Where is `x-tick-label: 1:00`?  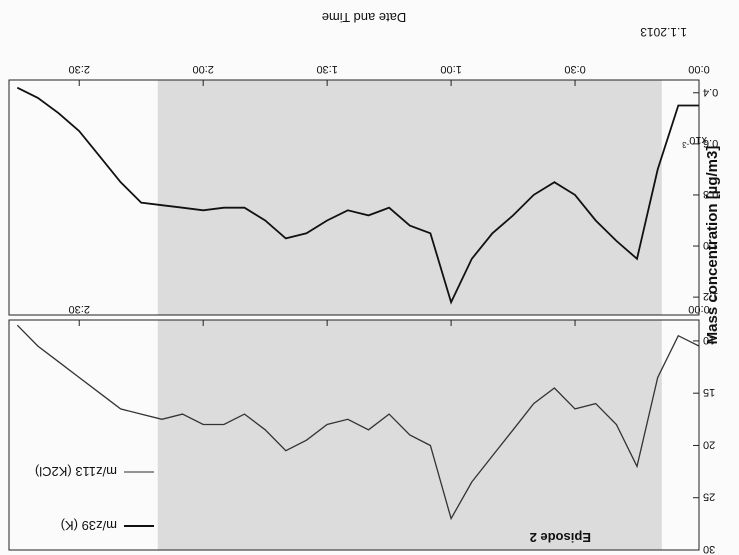
x-tick-label: 1:00 is located at coordinates (450, 69).